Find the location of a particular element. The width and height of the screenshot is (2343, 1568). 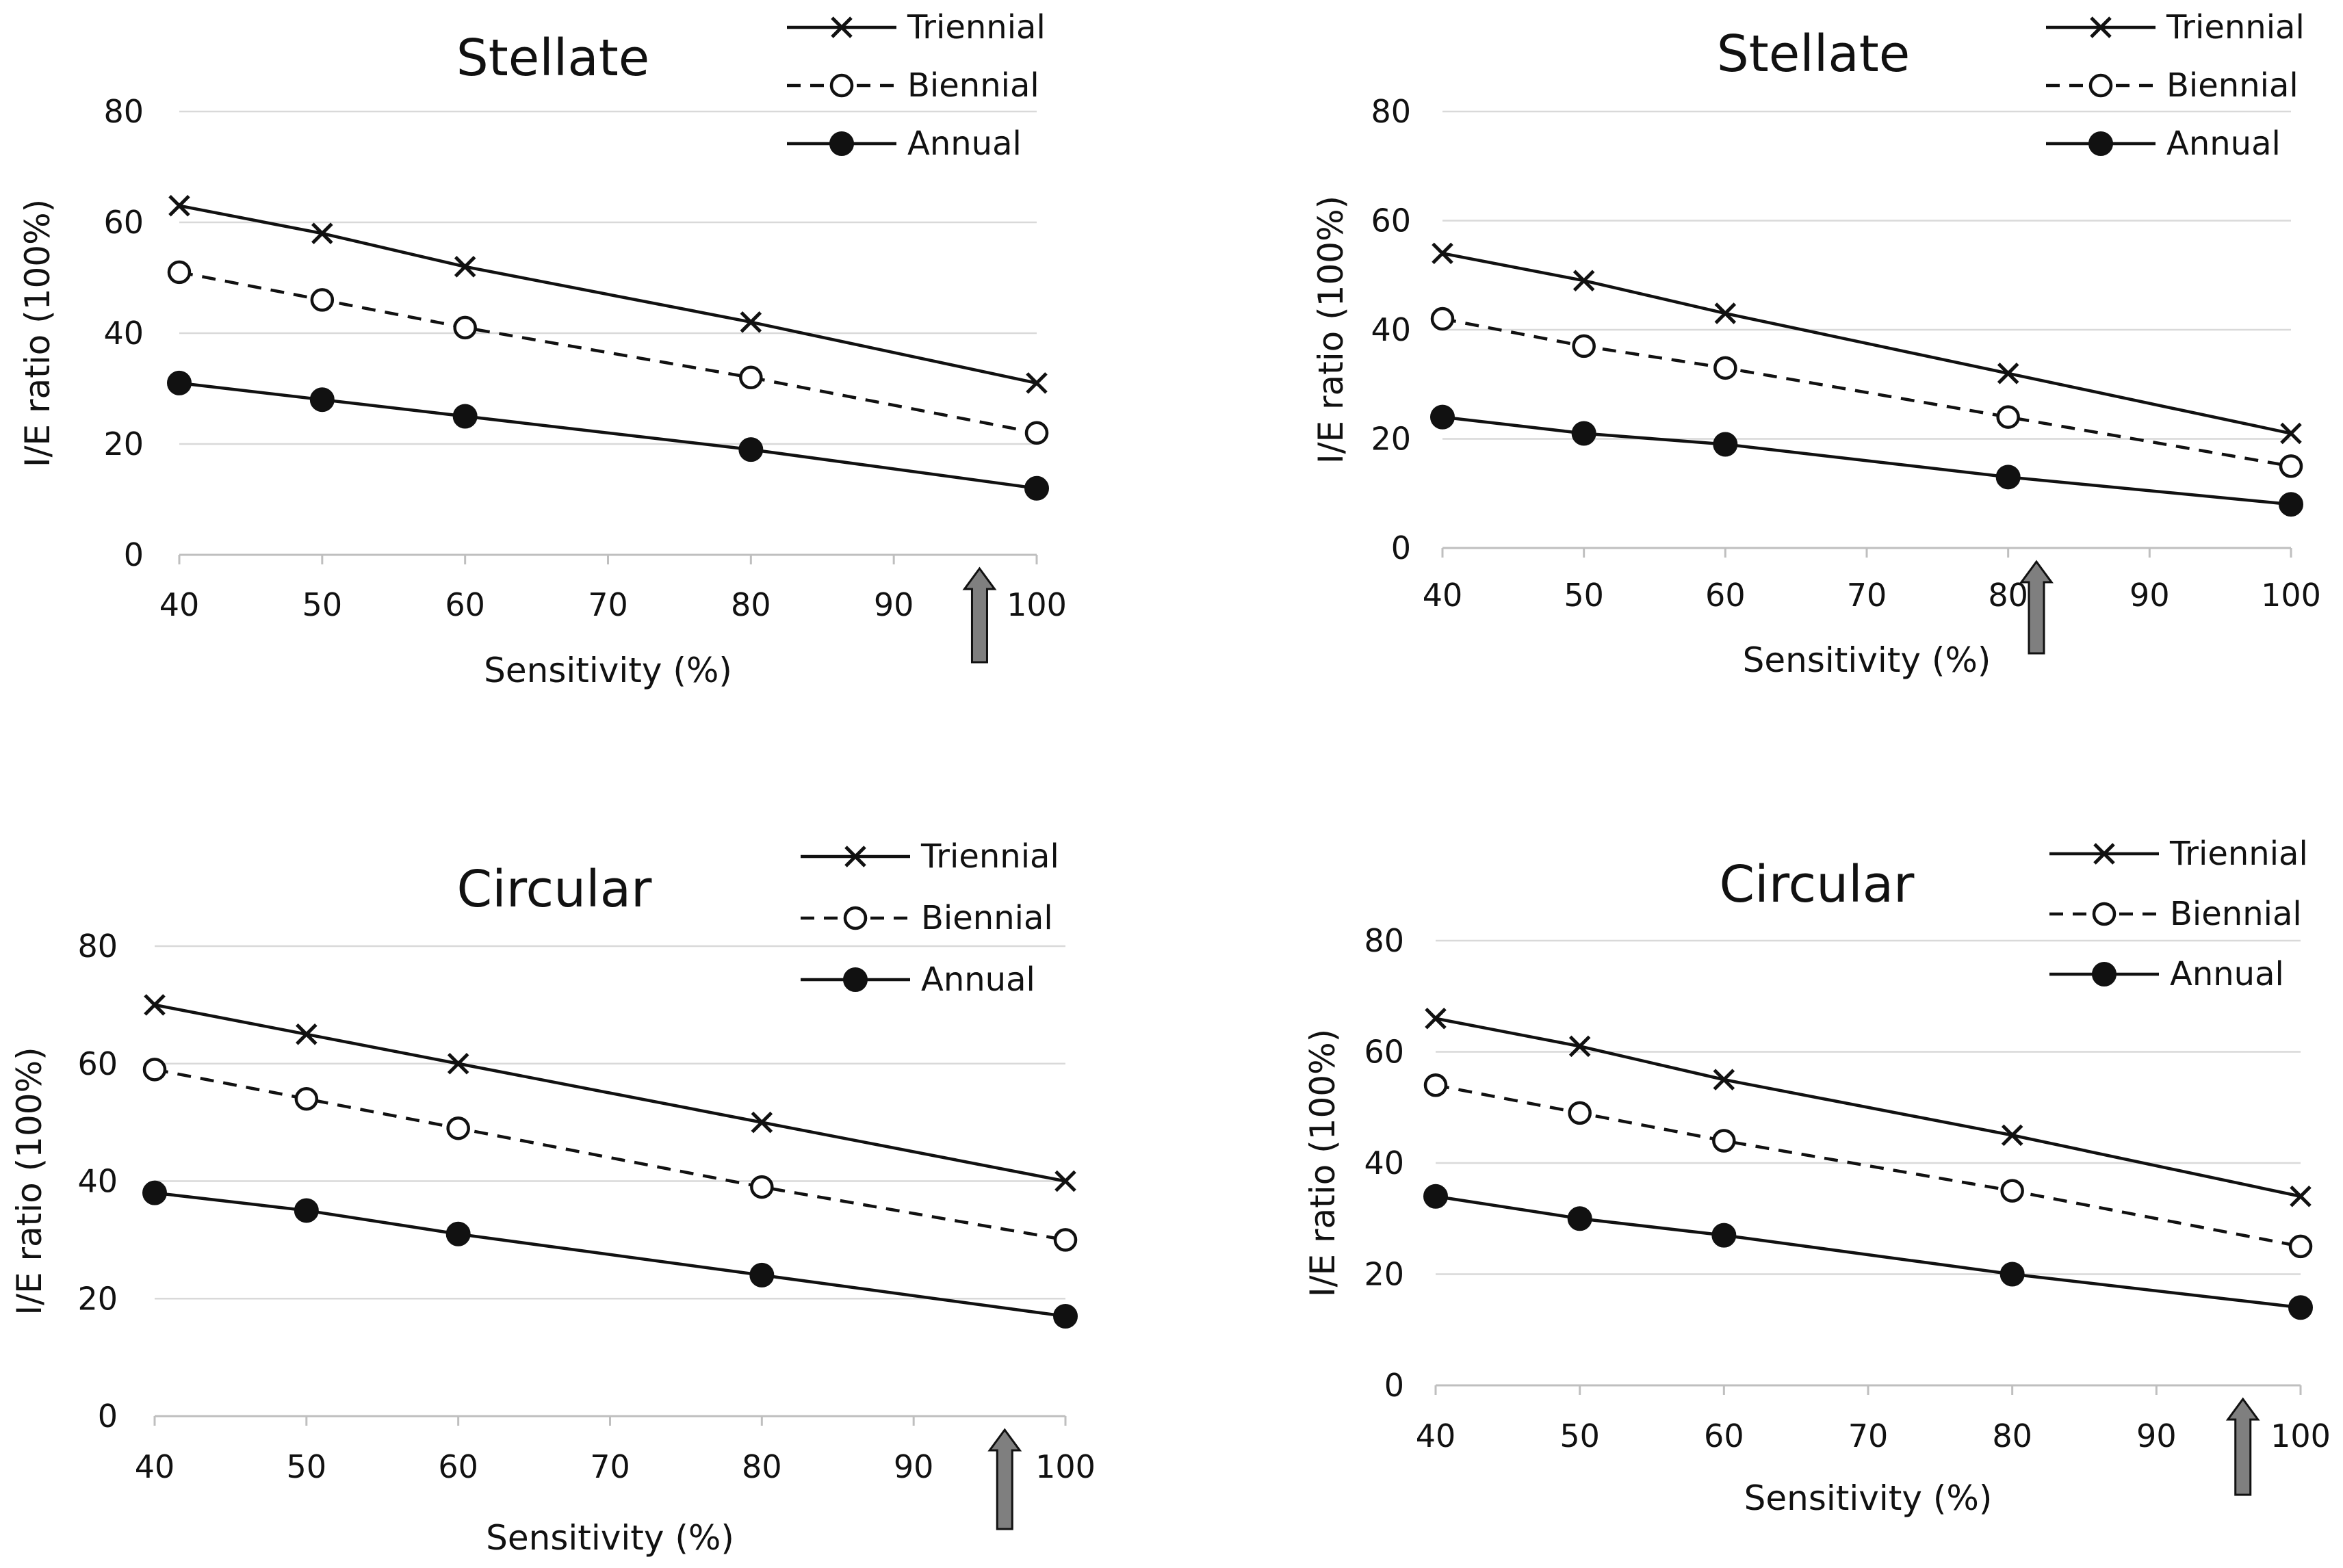

series-triennial is located at coordinates (610, 1093).